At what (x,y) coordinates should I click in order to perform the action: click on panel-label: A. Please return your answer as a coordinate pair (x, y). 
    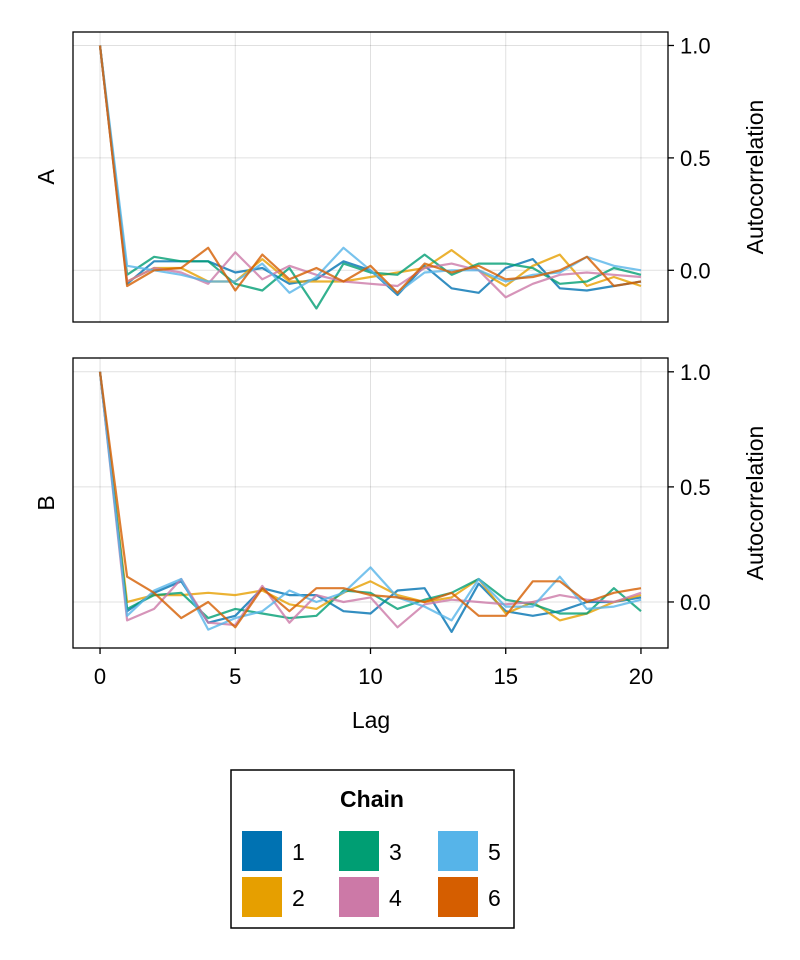
    Looking at the image, I should click on (46, 177).